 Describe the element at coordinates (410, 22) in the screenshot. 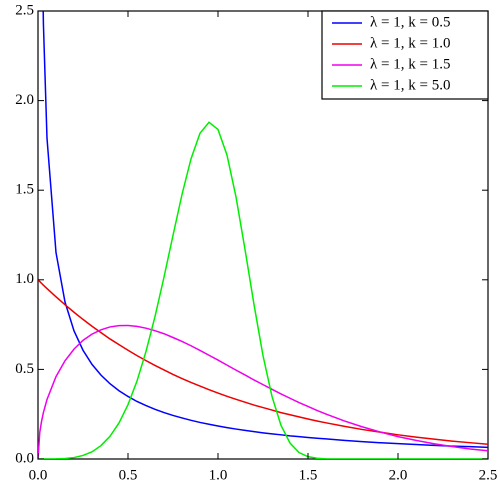

I see `legend-label: λ = 1, k = 0.5` at that location.